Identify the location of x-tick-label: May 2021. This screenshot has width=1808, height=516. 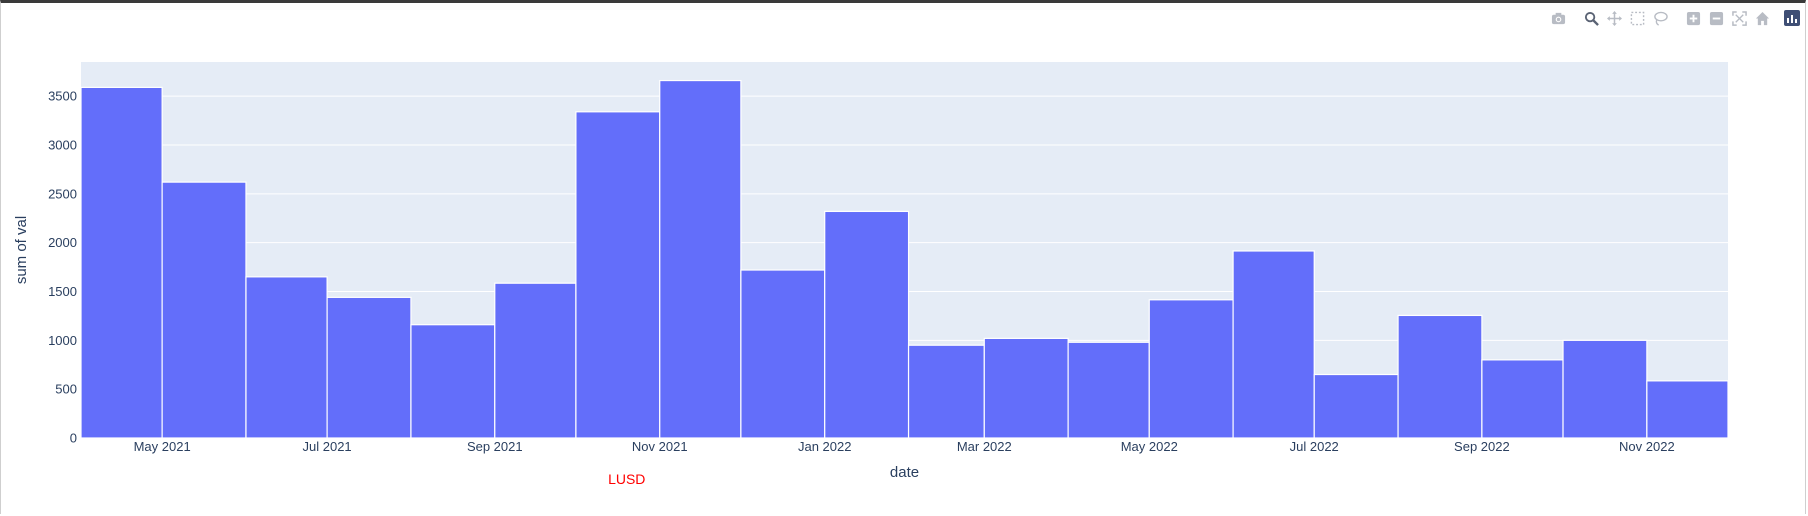
(162, 446).